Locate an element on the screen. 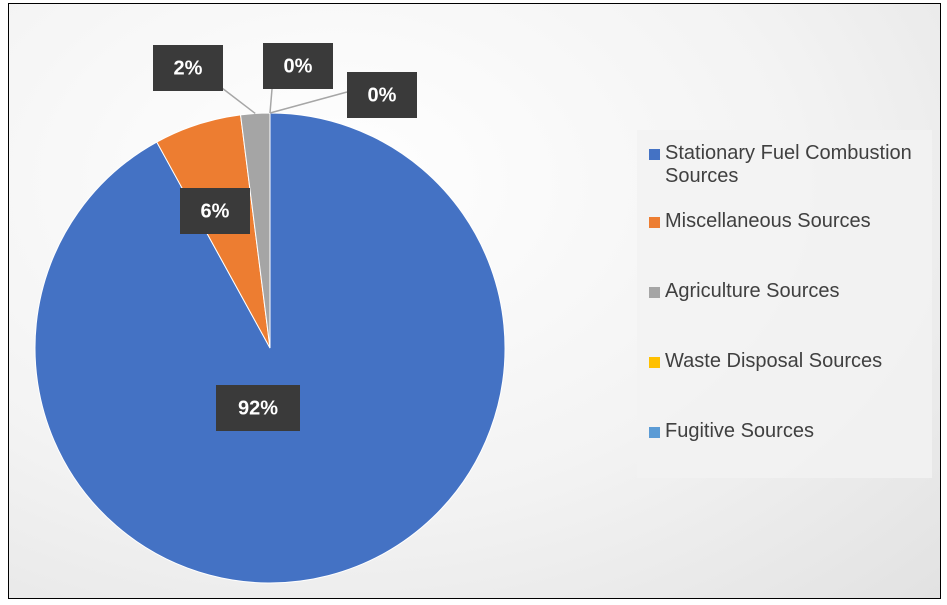 The height and width of the screenshot is (605, 947). legend-label: Miscellaneous Sources is located at coordinates (768, 221).